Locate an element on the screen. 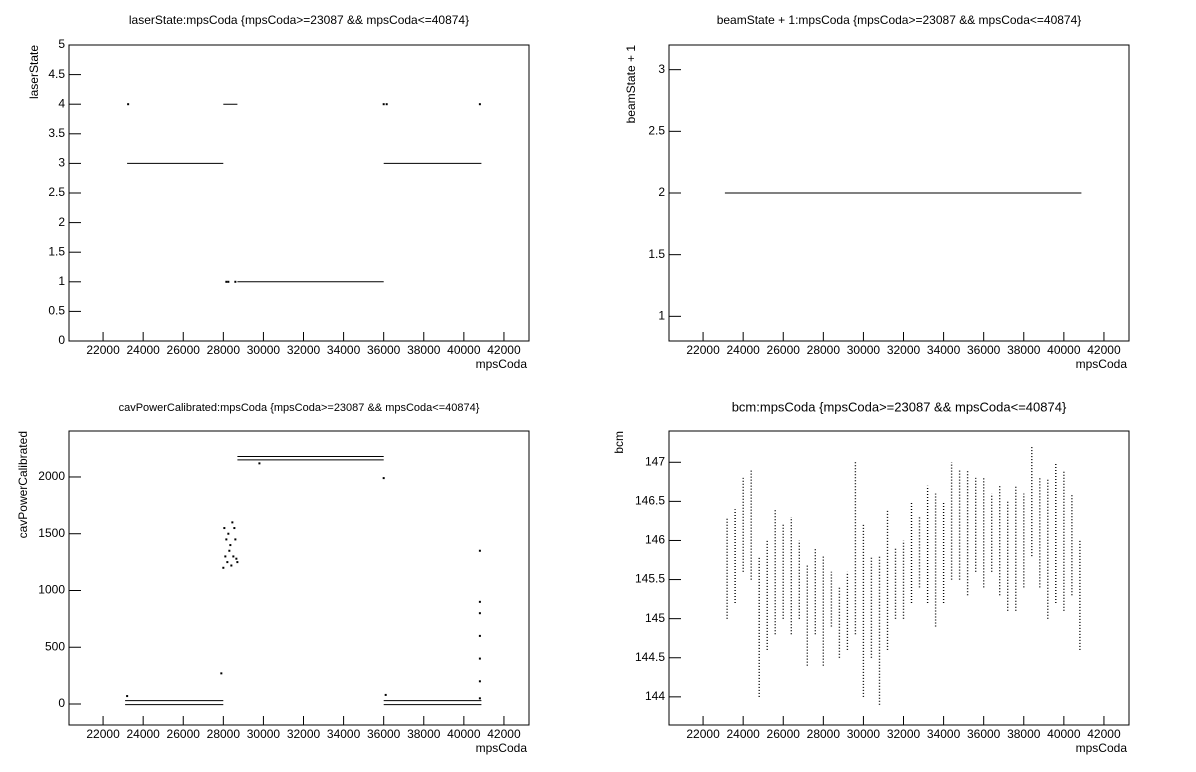 The height and width of the screenshot is (772, 1196). y-tick-label: 4 is located at coordinates (61, 103).